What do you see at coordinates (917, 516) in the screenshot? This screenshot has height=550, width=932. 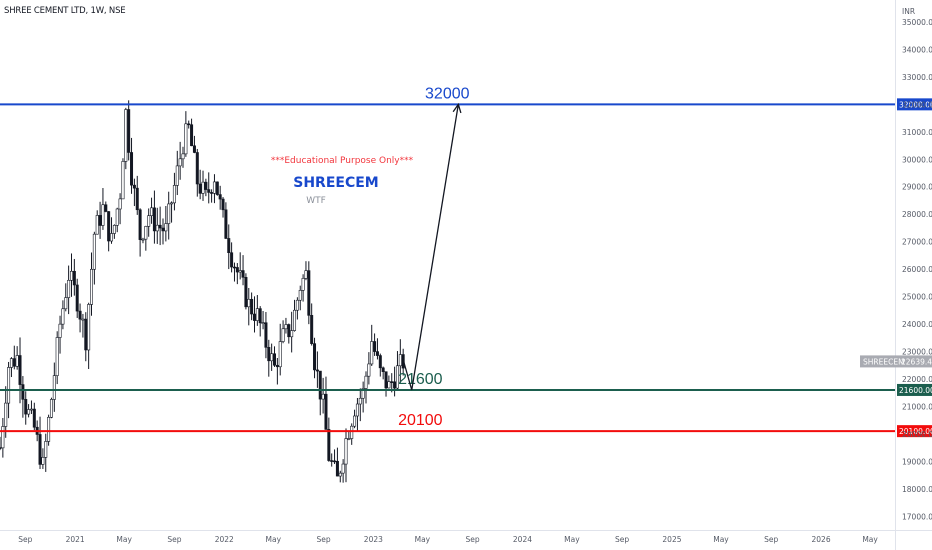 I see `price-tick-label: 17000.00` at bounding box center [917, 516].